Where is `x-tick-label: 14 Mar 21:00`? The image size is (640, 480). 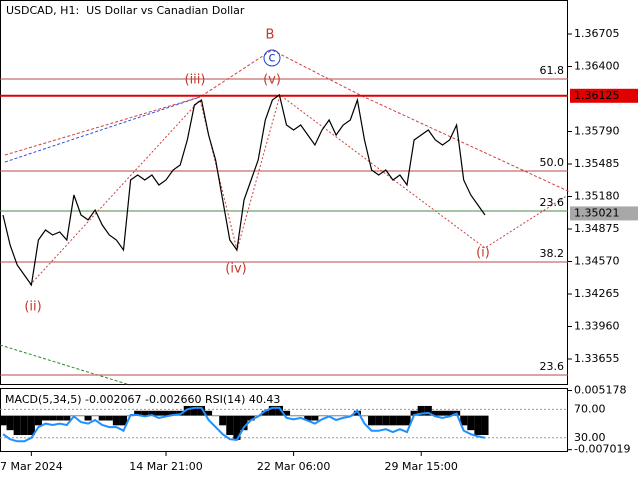 x-tick-label: 14 Mar 21:00 is located at coordinates (165, 466).